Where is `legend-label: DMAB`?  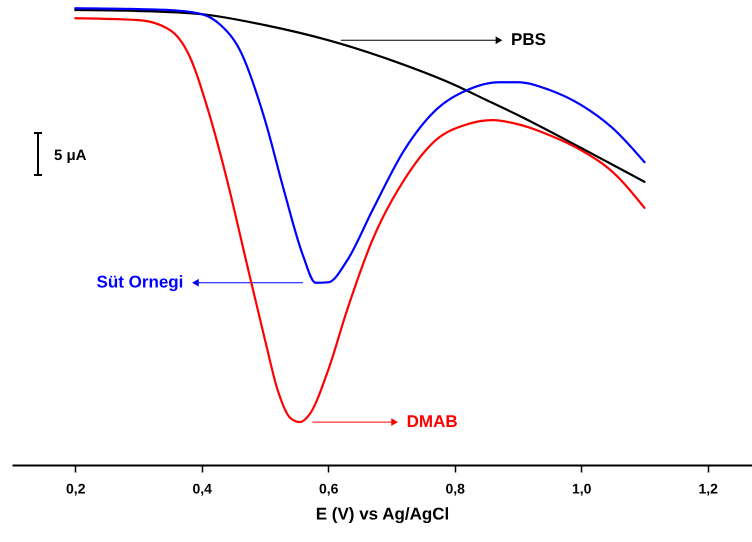 legend-label: DMAB is located at coordinates (432, 422).